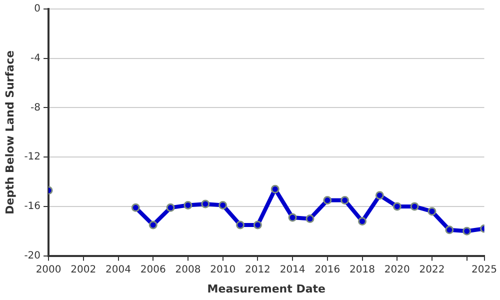  I want to click on x-tick-label: 2008, so click(188, 270).